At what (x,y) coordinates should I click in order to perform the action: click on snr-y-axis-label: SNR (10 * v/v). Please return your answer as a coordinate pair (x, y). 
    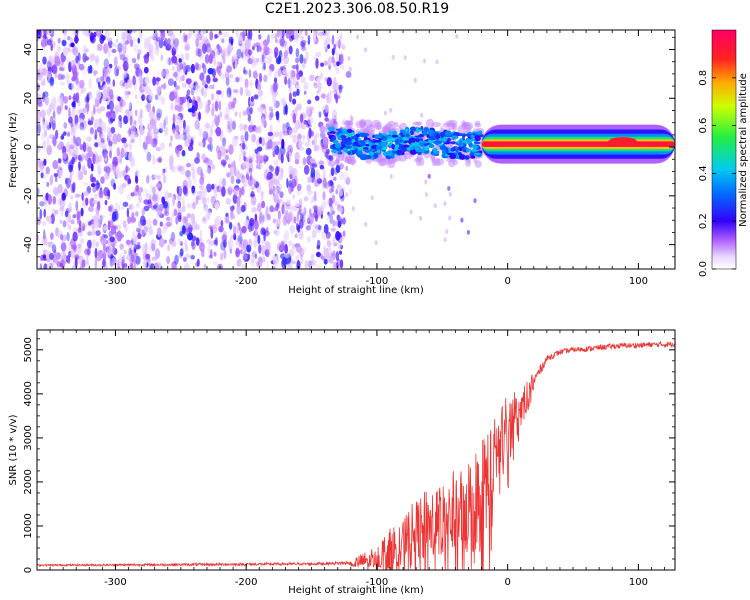
    Looking at the image, I should click on (13, 449).